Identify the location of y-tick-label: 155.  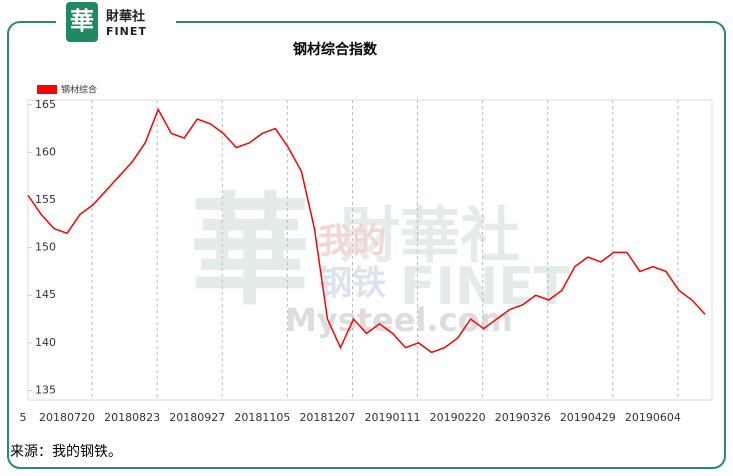
(45, 199).